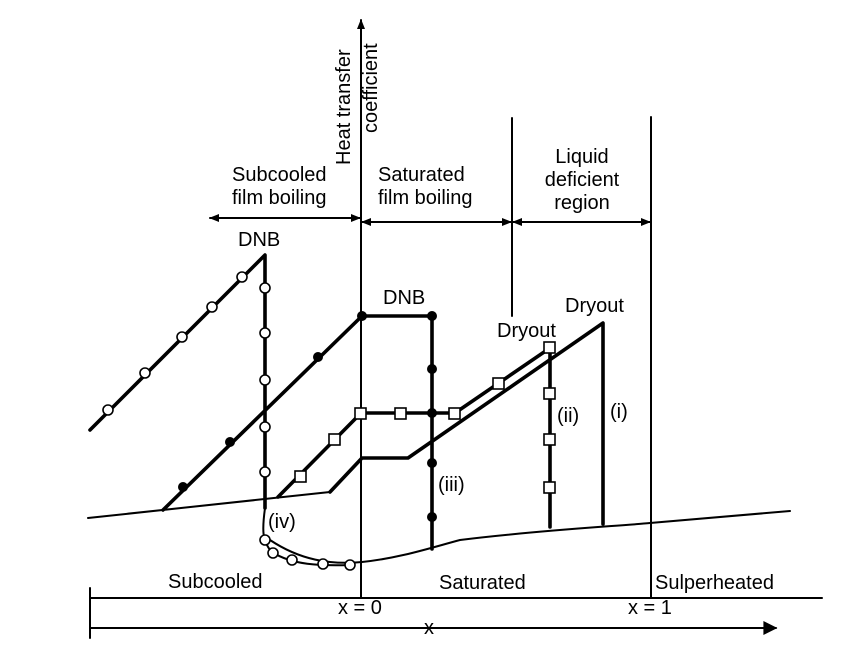 The image size is (843, 645). Describe the element at coordinates (530, 537) in the screenshot. I see `saturated-baseline-curve` at that location.